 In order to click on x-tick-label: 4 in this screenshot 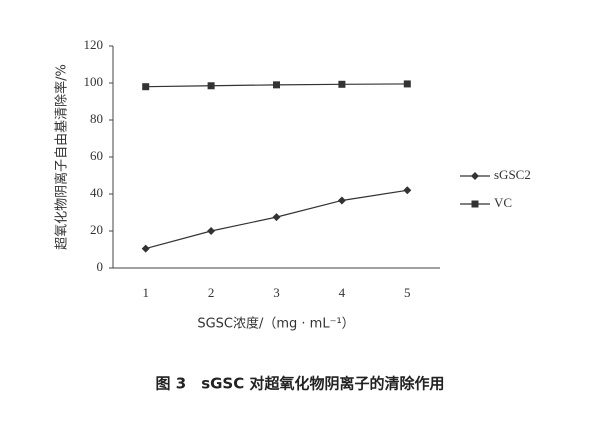, I will do `click(342, 292)`.